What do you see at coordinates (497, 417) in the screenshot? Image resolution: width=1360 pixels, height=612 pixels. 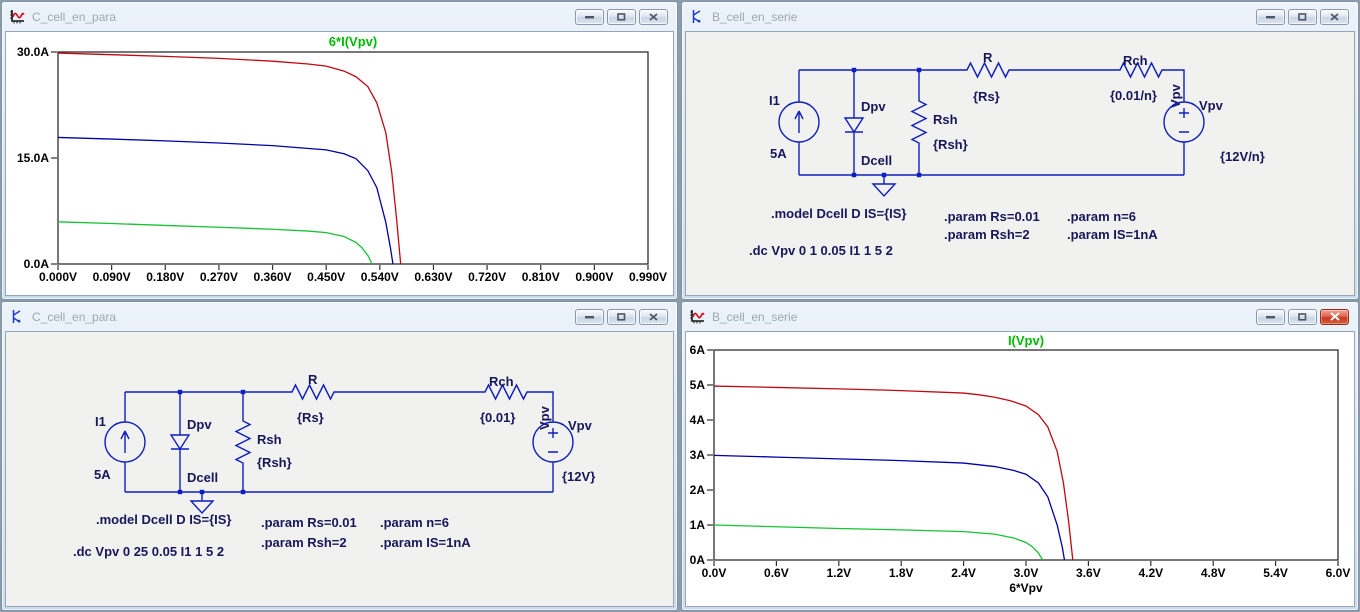 I see `resistor-rch-value: {0.01}` at bounding box center [497, 417].